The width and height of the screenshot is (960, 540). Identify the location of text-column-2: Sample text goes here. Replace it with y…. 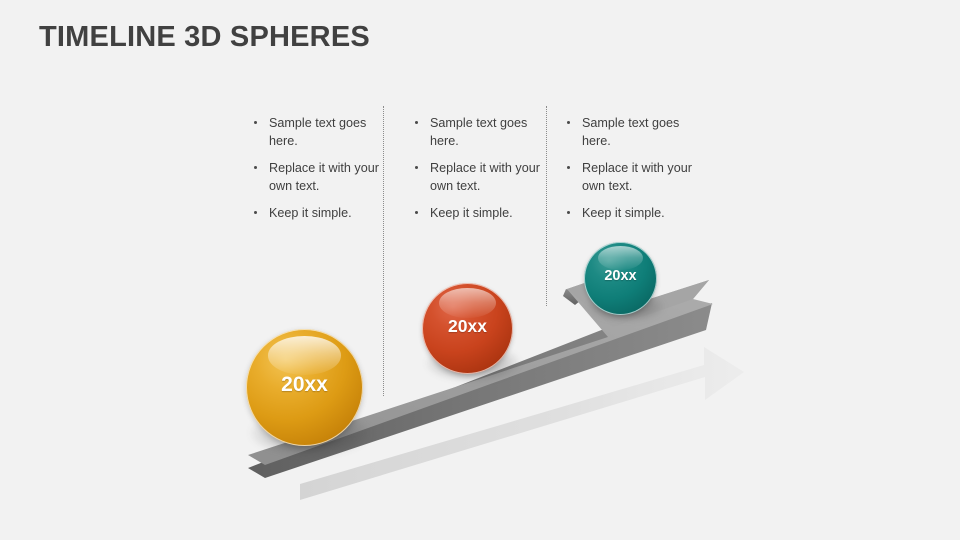
(479, 169).